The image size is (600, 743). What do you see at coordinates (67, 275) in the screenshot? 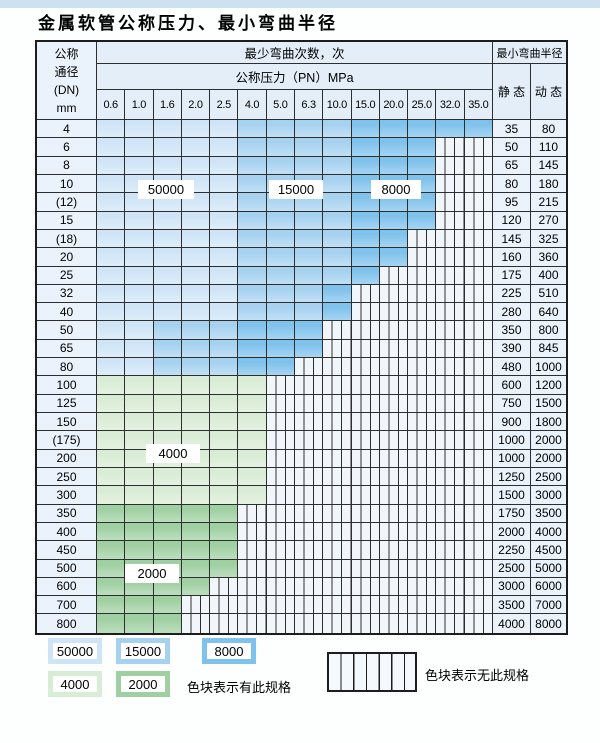
I see `dn-cell: 25` at bounding box center [67, 275].